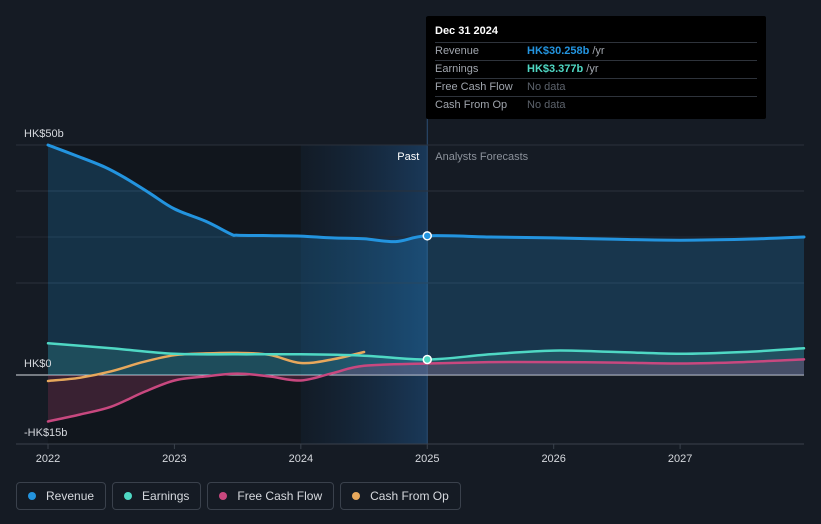 The image size is (821, 524). I want to click on legend-item-revenue: Revenue, so click(61, 496).